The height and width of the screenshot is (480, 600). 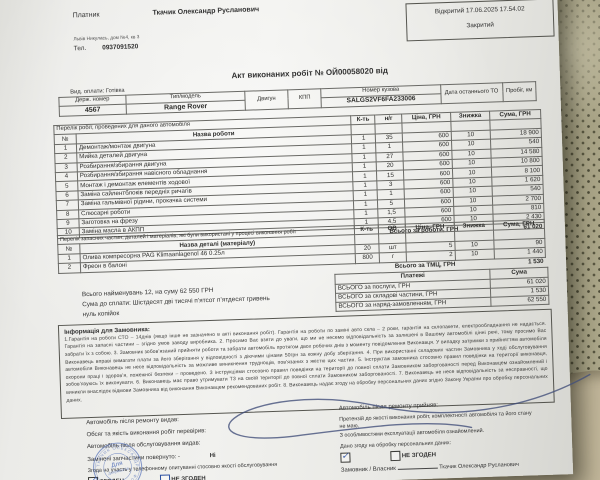 What do you see at coordinates (417, 469) in the screenshot?
I see `signature-line` at bounding box center [417, 469].